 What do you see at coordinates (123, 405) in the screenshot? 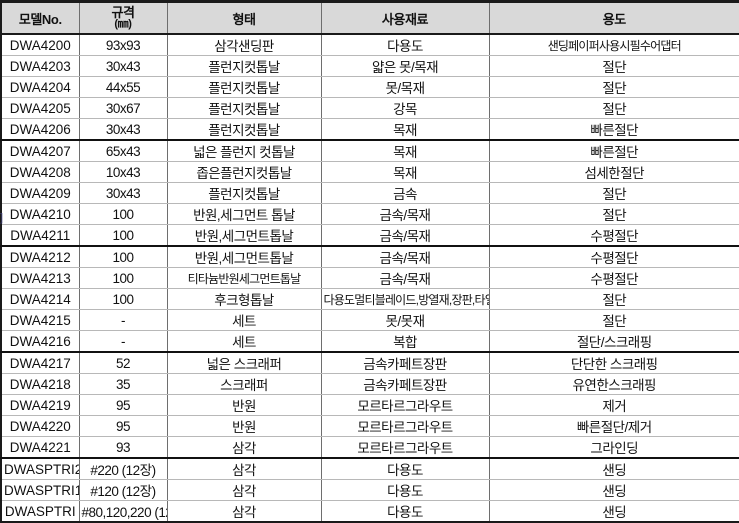
I see `cell-spec: 95` at bounding box center [123, 405].